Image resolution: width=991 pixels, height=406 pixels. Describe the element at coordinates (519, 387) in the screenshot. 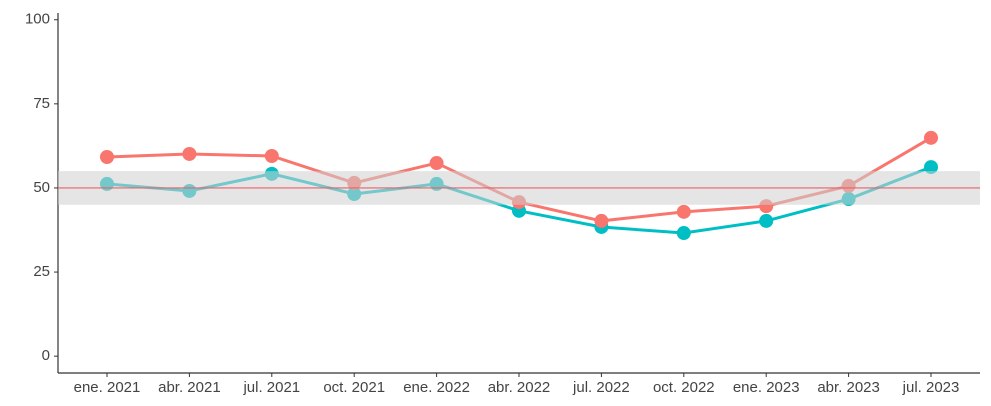

I see `x-tick-label: abr. 2022` at that location.